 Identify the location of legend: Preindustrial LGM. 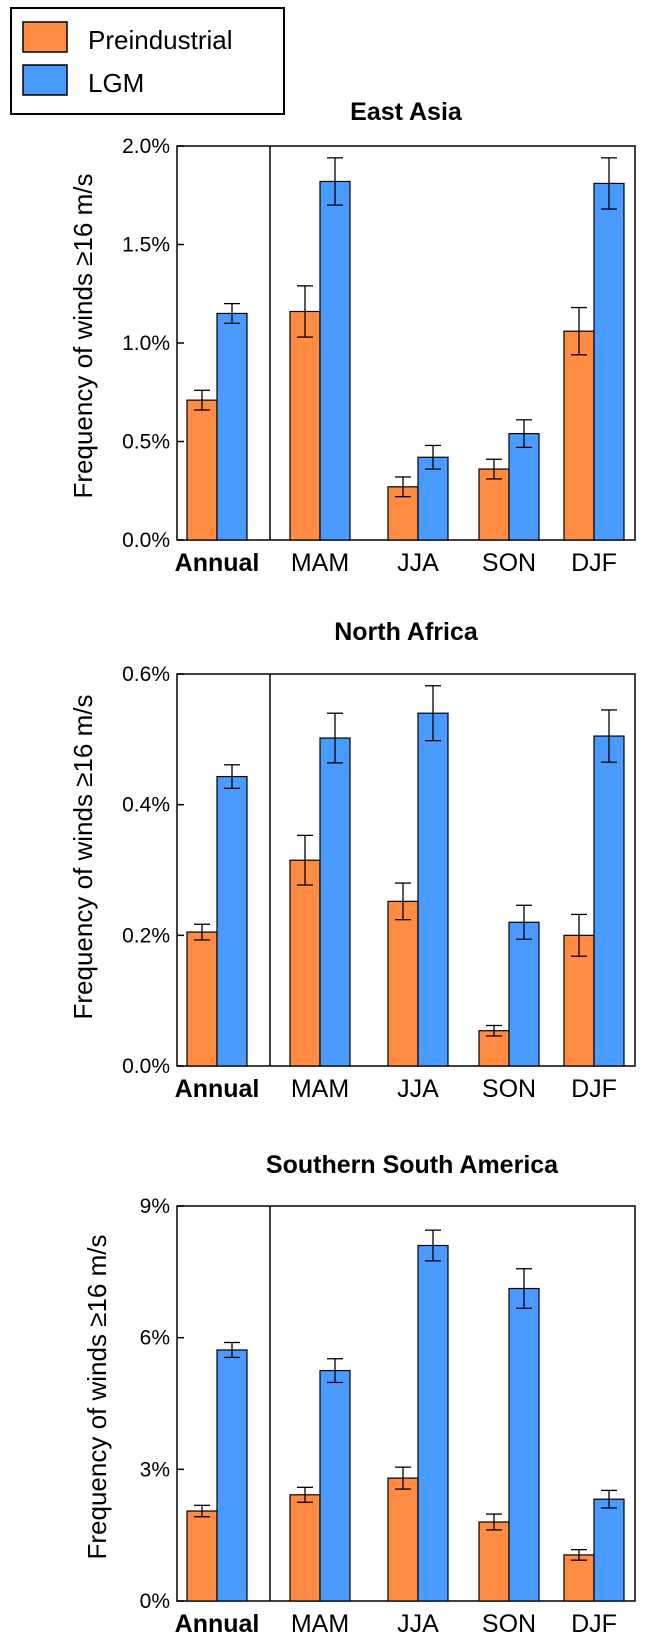
(147, 61).